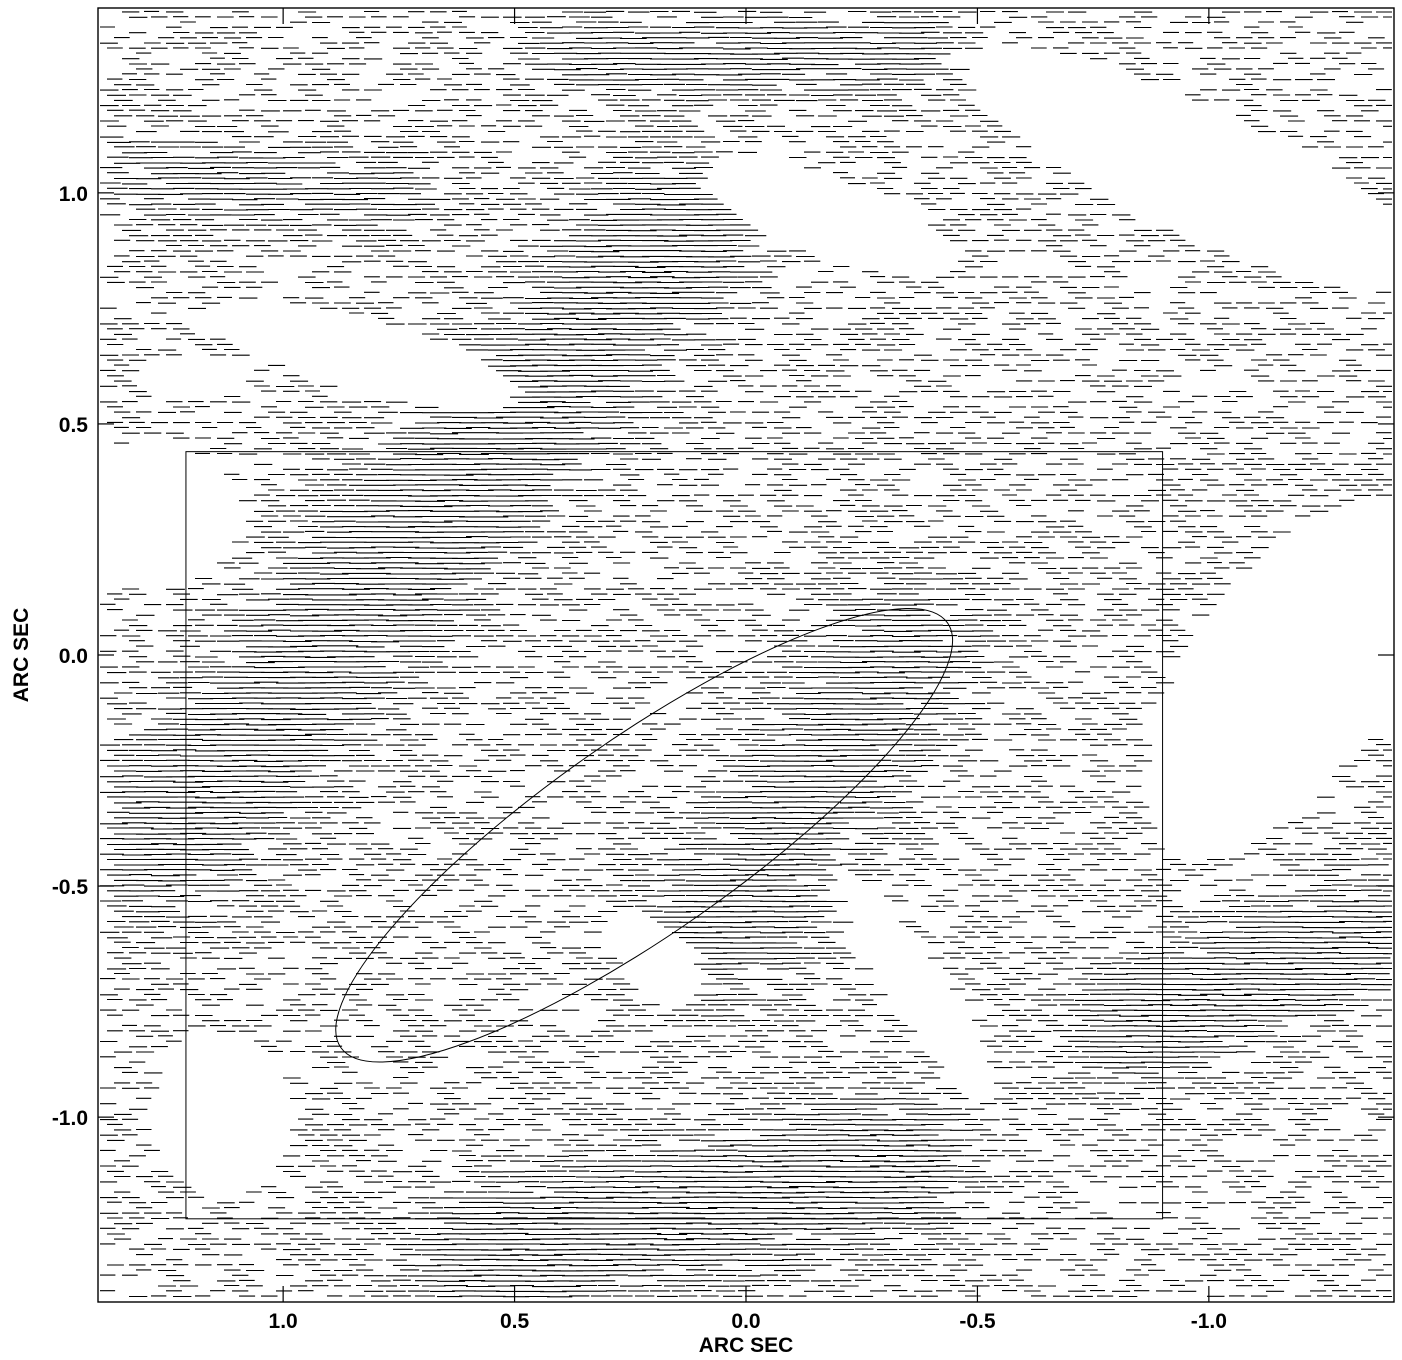 The width and height of the screenshot is (1402, 1360). I want to click on x-tick-label: 1.0, so click(283, 1321).